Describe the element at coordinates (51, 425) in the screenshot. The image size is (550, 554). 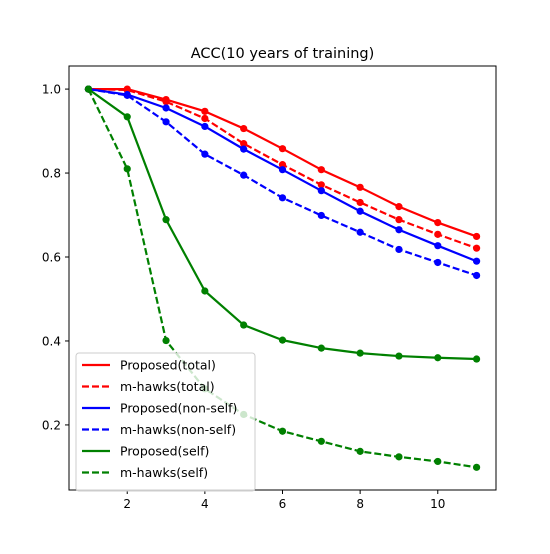
I see `y-tick-label: 0.2` at that location.